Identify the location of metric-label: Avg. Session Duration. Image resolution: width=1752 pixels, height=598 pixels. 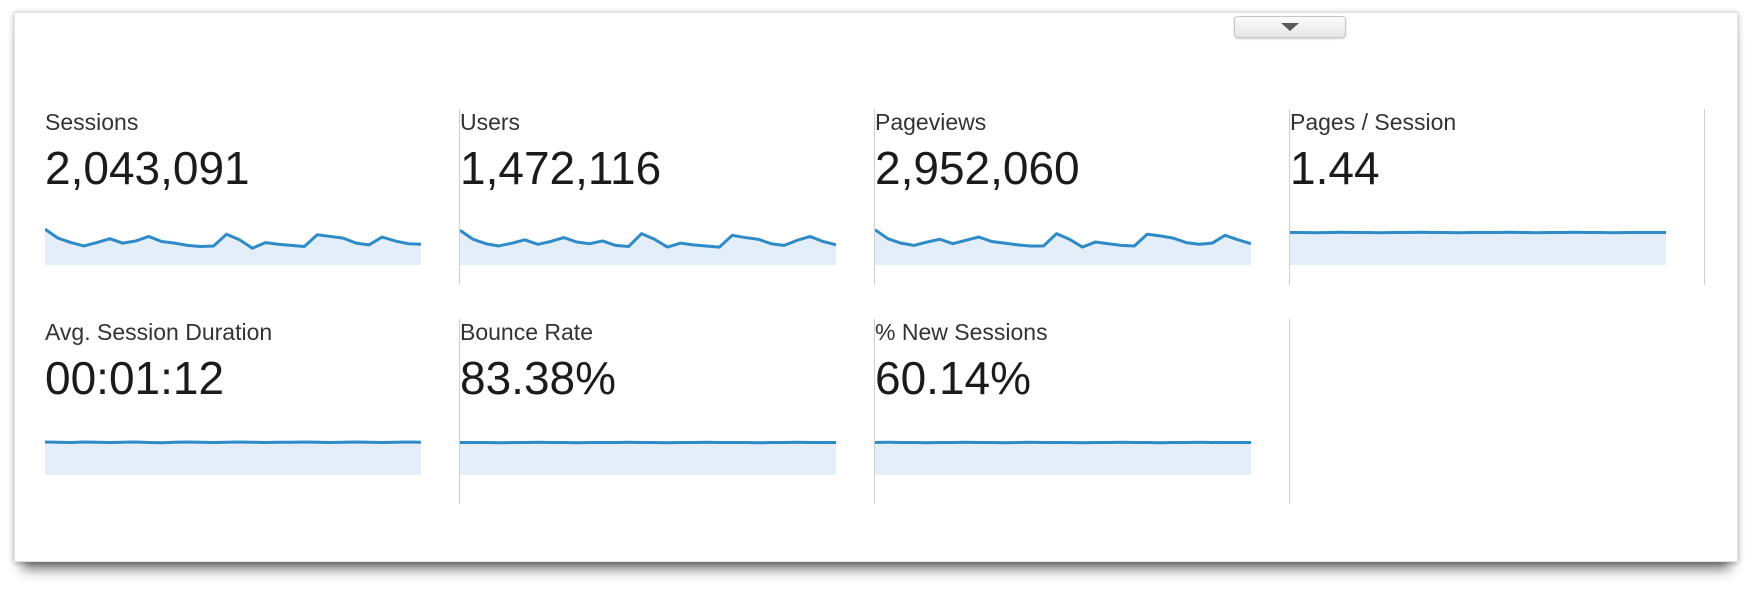
(159, 332).